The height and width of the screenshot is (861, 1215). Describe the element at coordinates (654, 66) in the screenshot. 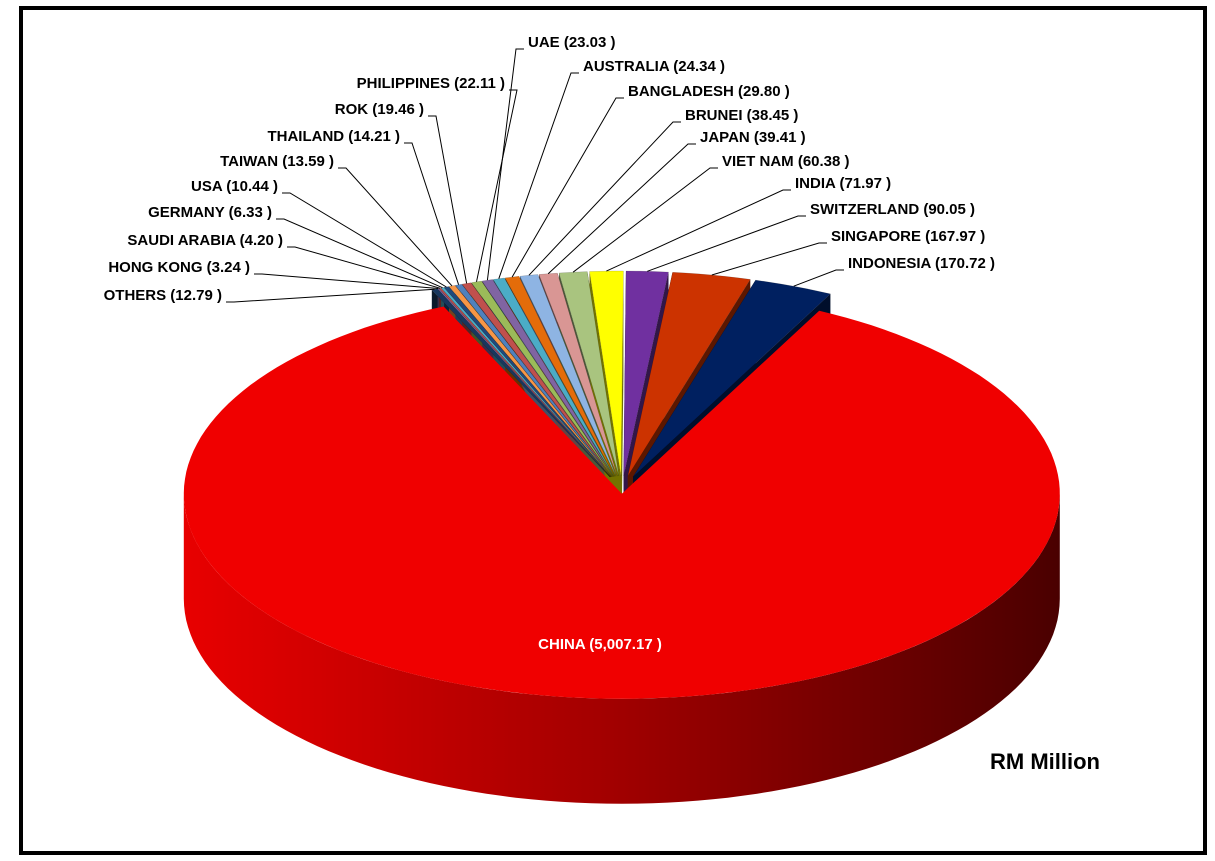

I see `data-label: AUSTRALIA (24.34 )` at that location.